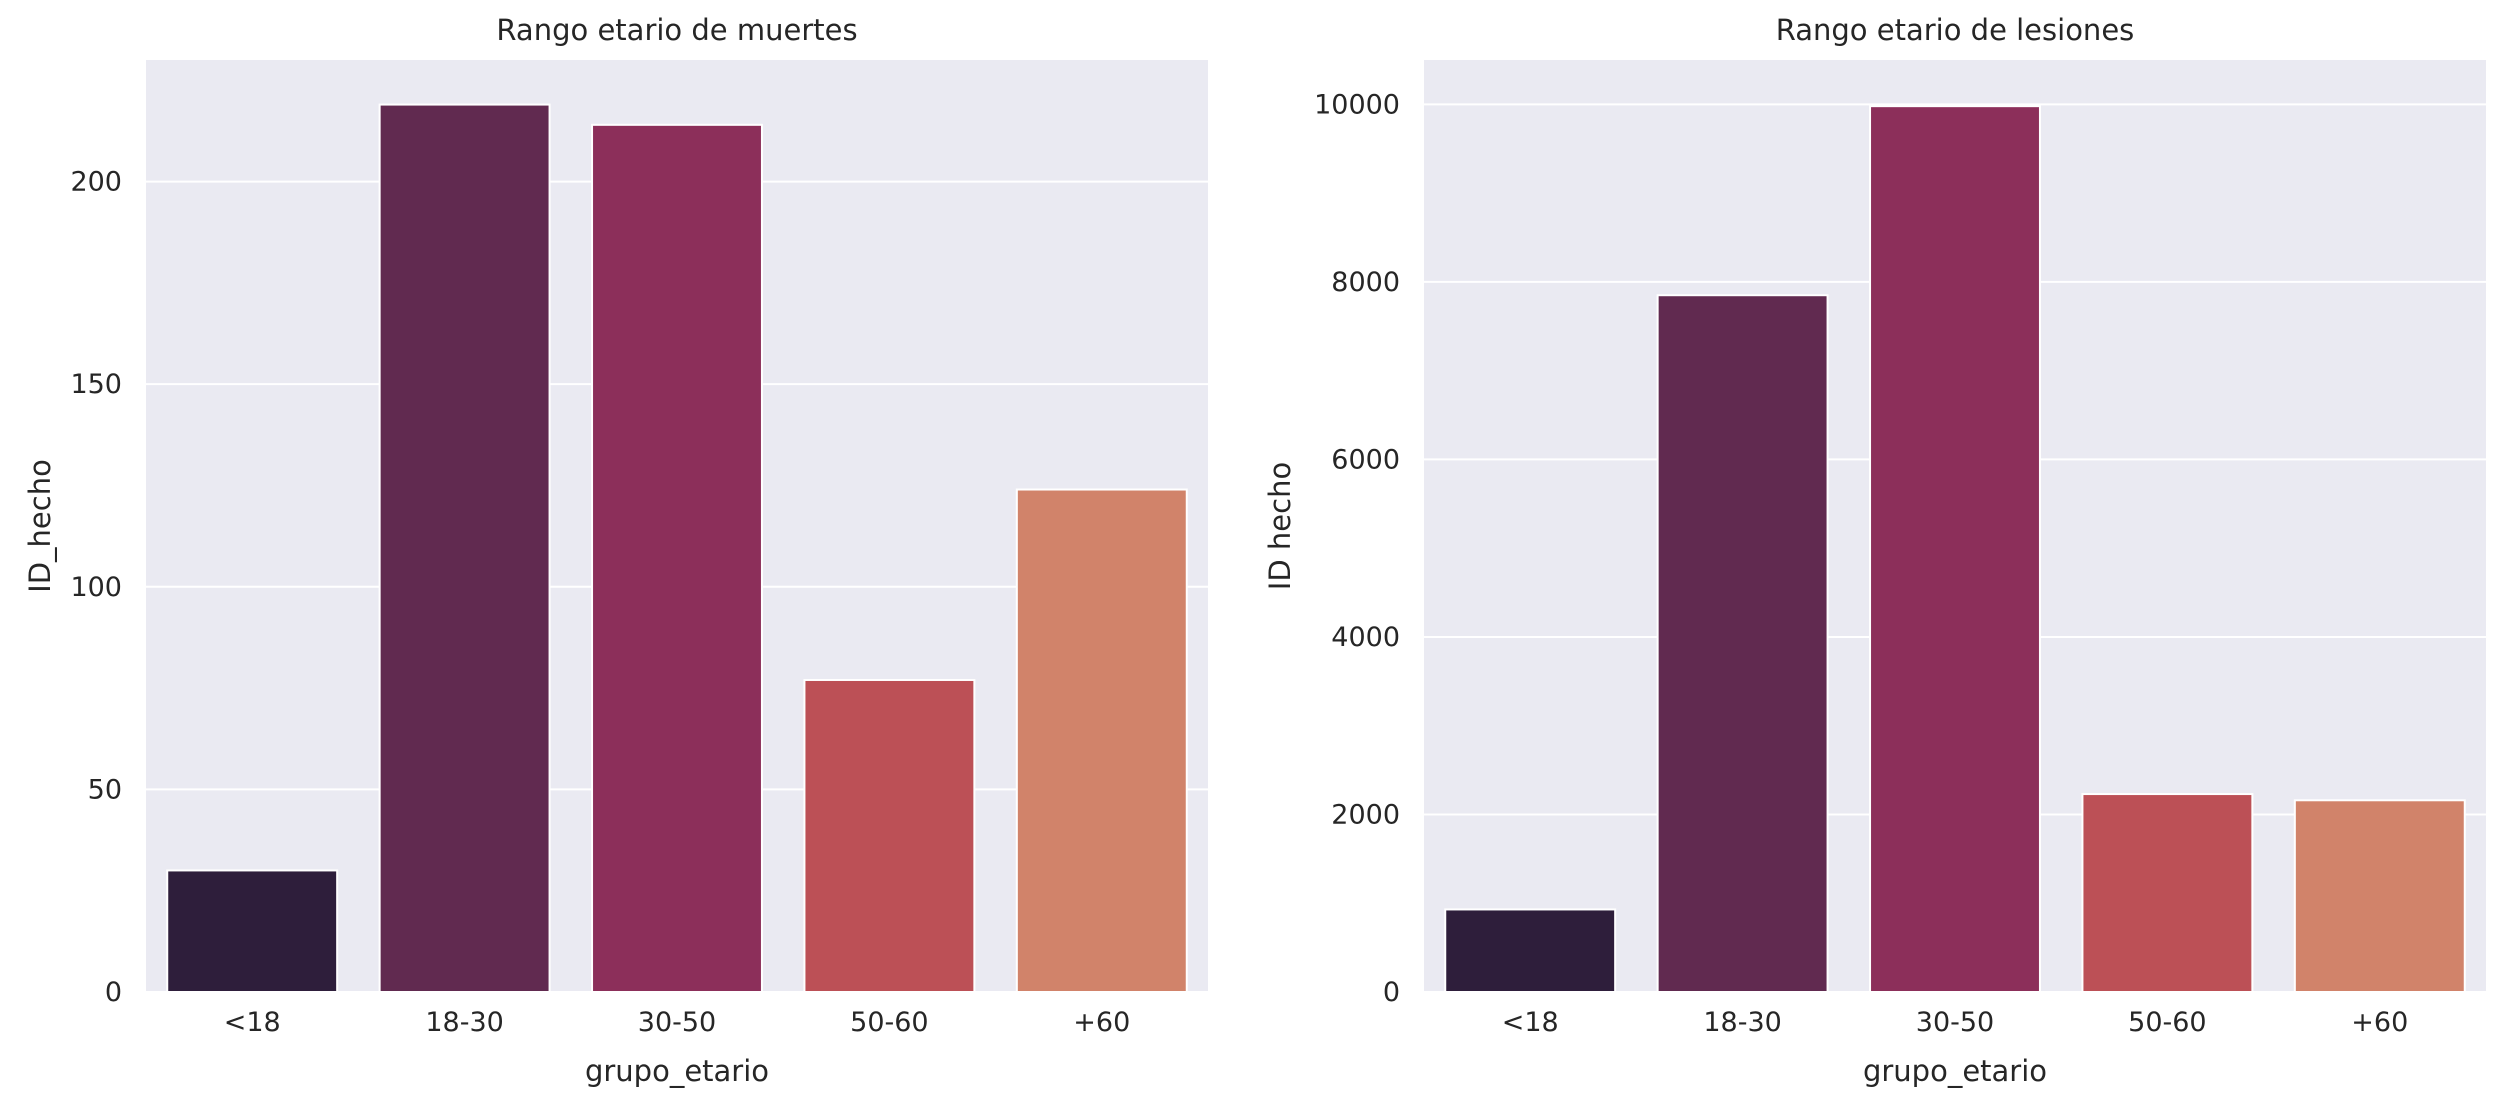 The width and height of the screenshot is (2514, 1106). I want to click on y-tick-label-muertes-4: 200, so click(96, 182).